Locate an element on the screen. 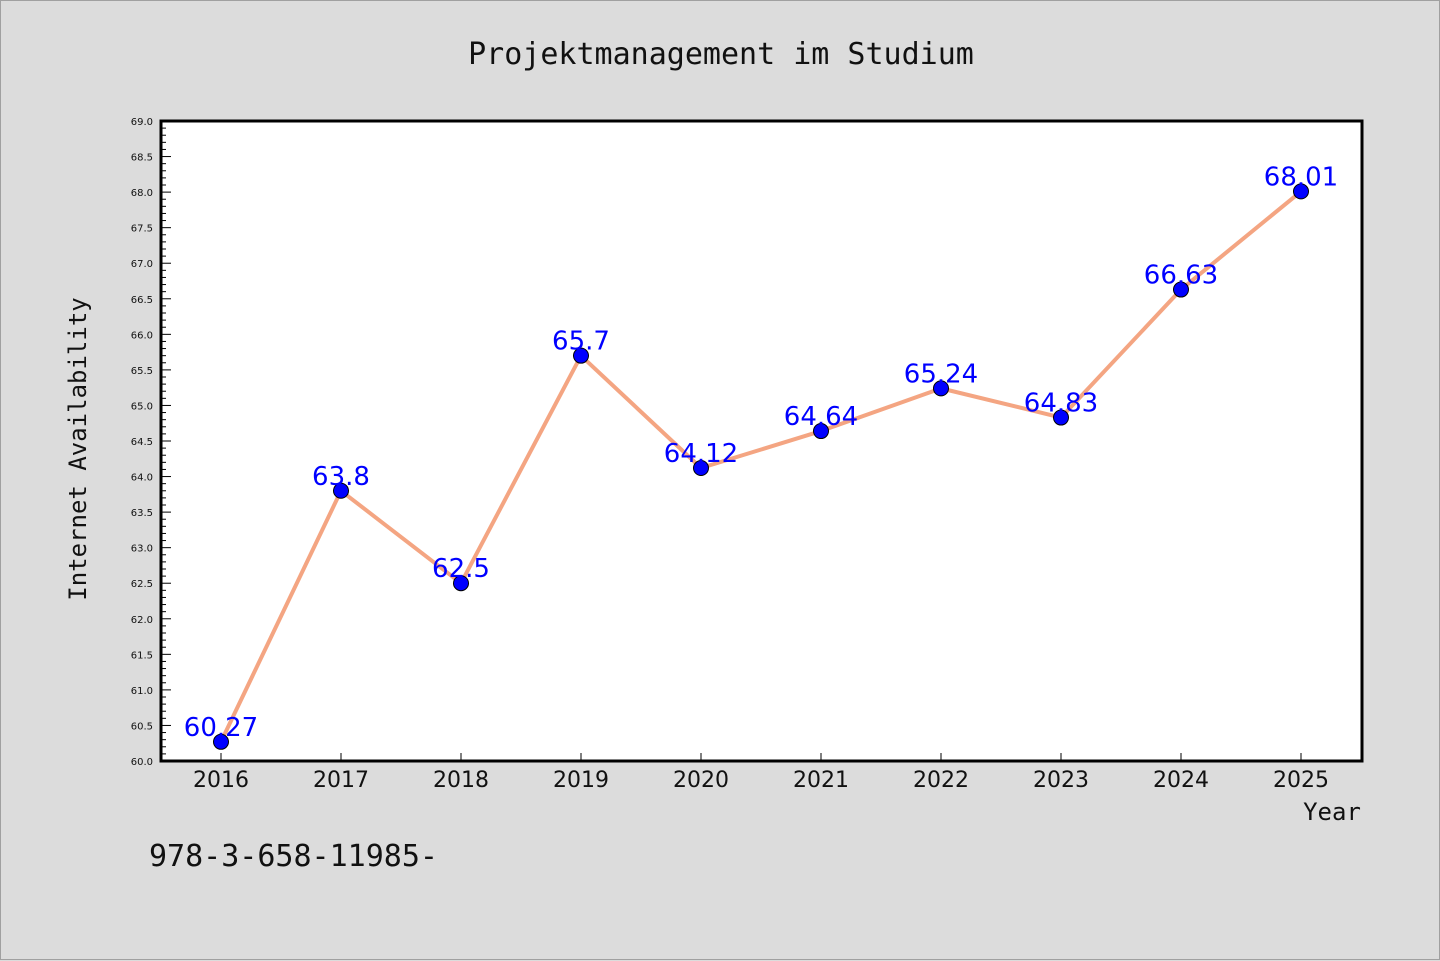 This screenshot has height=961, width=1440. y-tick-label: 61.0 is located at coordinates (142, 691).